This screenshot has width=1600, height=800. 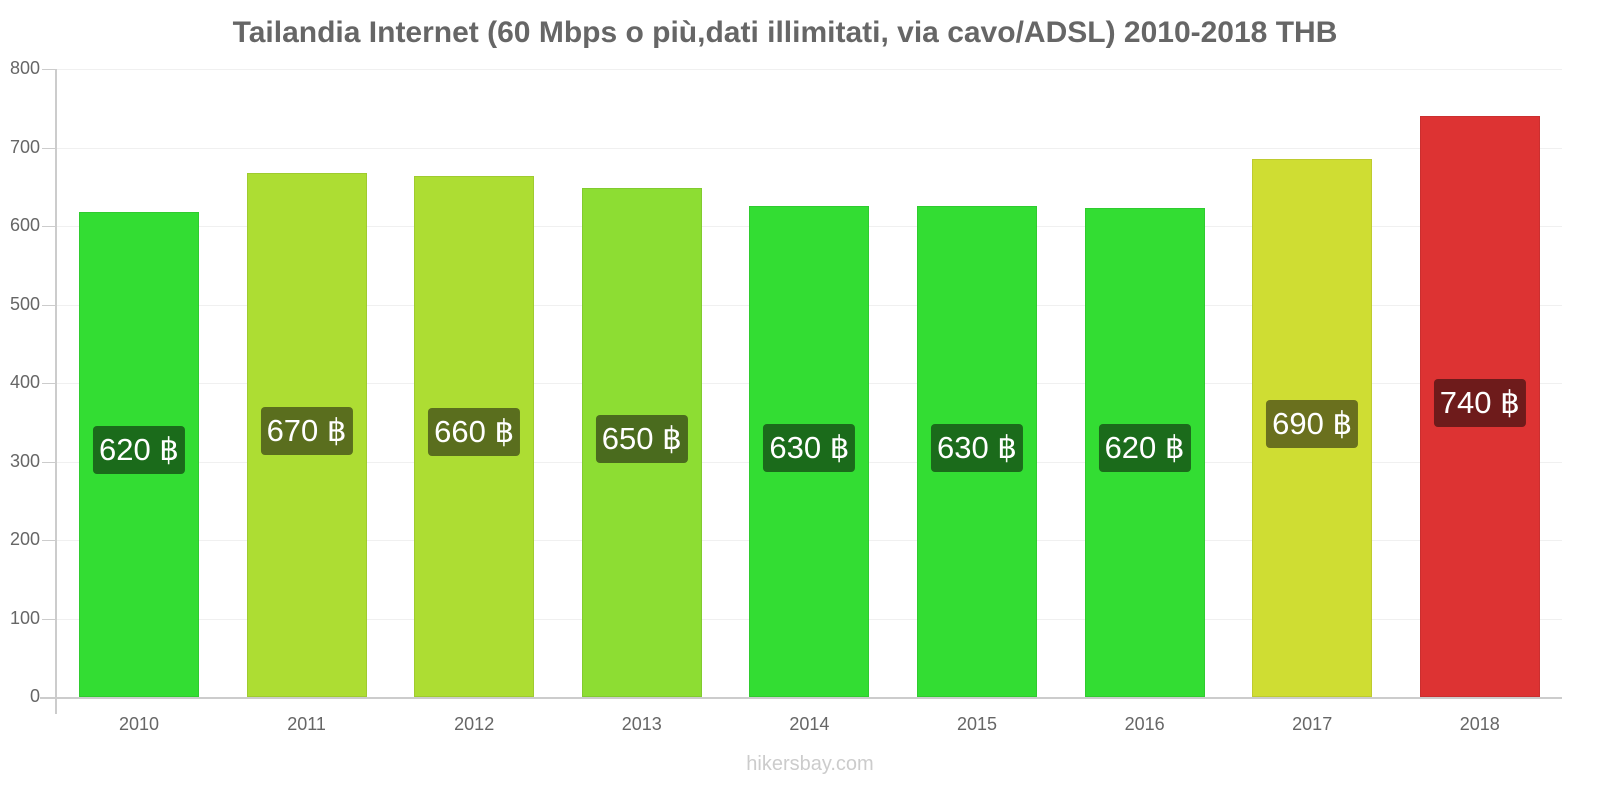 What do you see at coordinates (56, 391) in the screenshot?
I see `y-axis-line` at bounding box center [56, 391].